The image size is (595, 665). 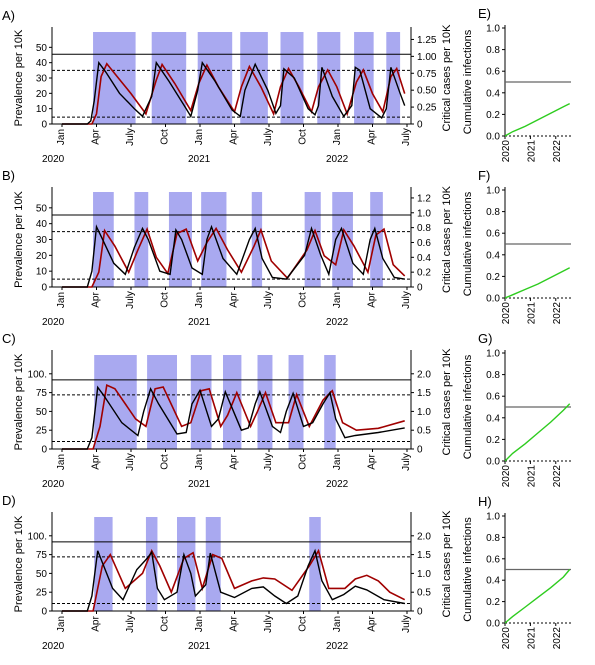 I want to click on right-tick-label: 0.4, so click(x=424, y=258).